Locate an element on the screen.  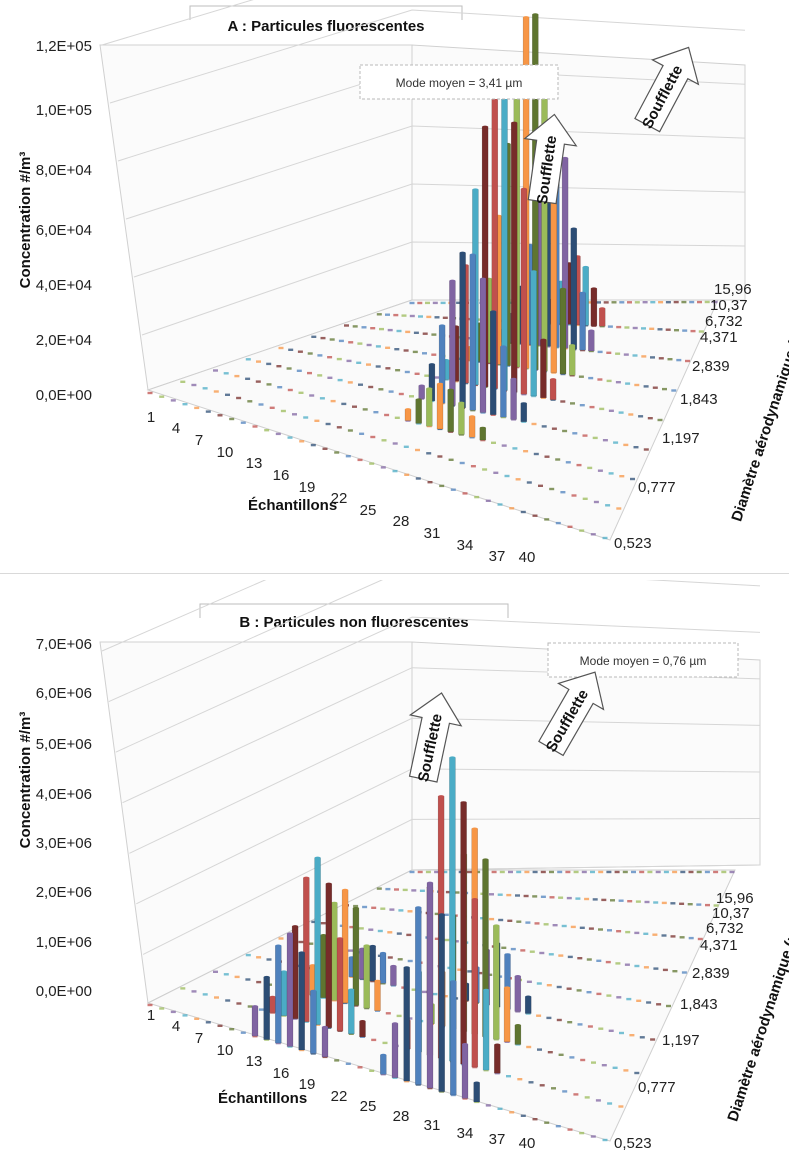
x-tick-label: 13 is located at coordinates (254, 1061).